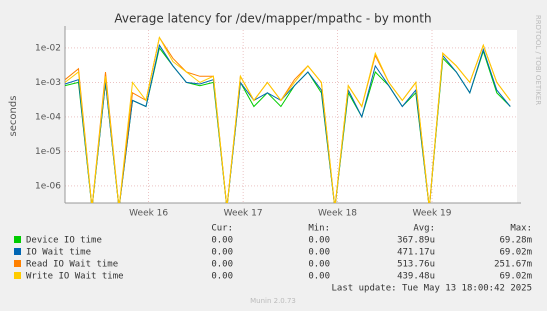  What do you see at coordinates (58, 253) in the screenshot?
I see `legend-label: IO Wait time` at bounding box center [58, 253].